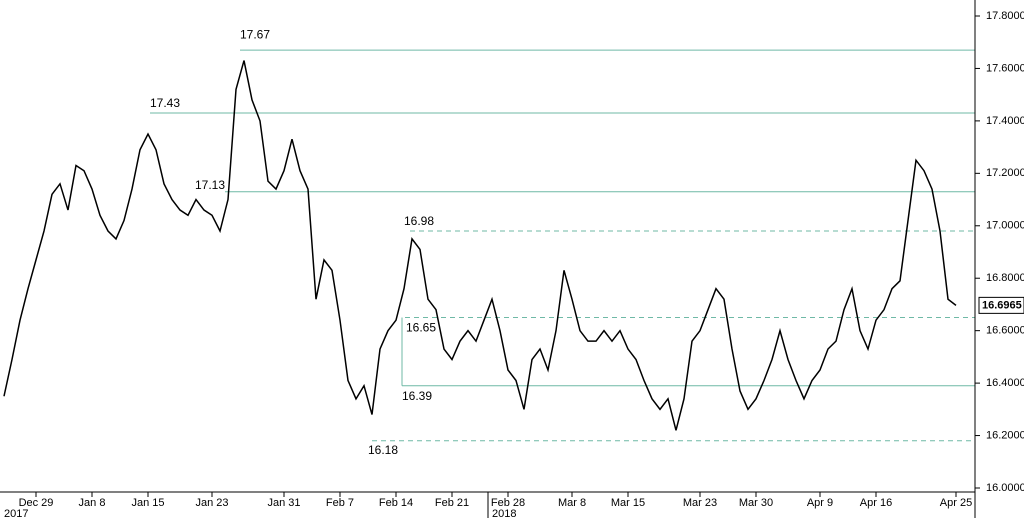  What do you see at coordinates (36, 503) in the screenshot?
I see `x-tick-label: Dec 29` at bounding box center [36, 503].